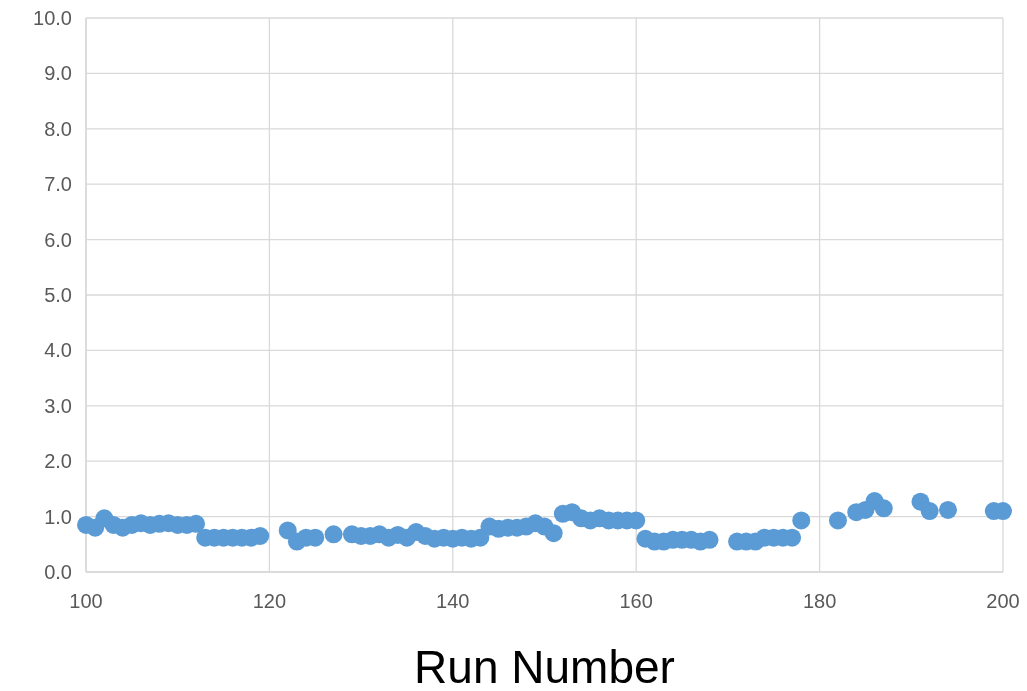 The height and width of the screenshot is (691, 1027). Describe the element at coordinates (58, 516) in the screenshot. I see `y-tick-label: 1.0` at that location.